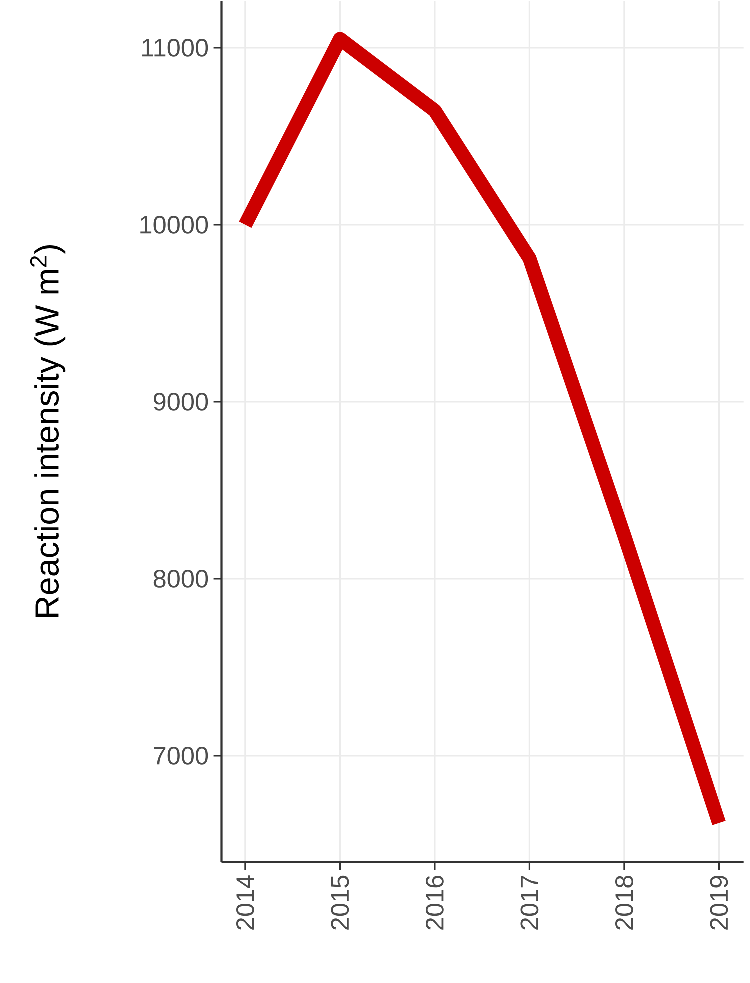 The image size is (750, 983). Describe the element at coordinates (529, 903) in the screenshot. I see `x-tick-label: 2017` at that location.